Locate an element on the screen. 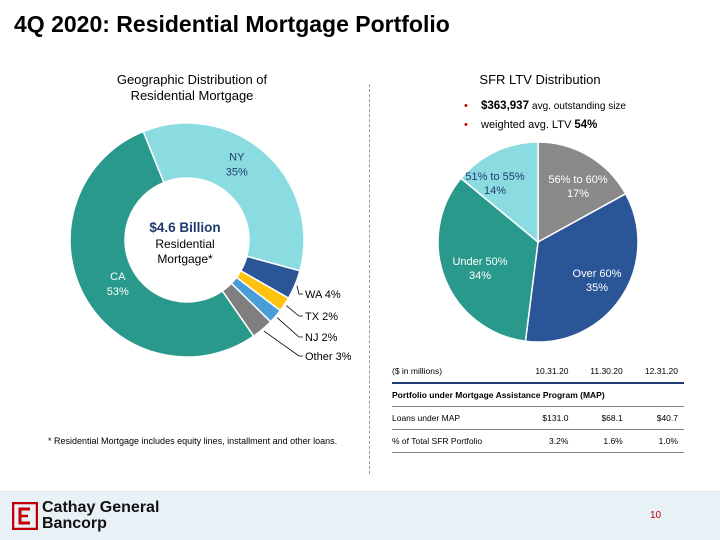 This screenshot has width=720, height=540. geo-title-line2: Residential Mortgage is located at coordinates (192, 95).